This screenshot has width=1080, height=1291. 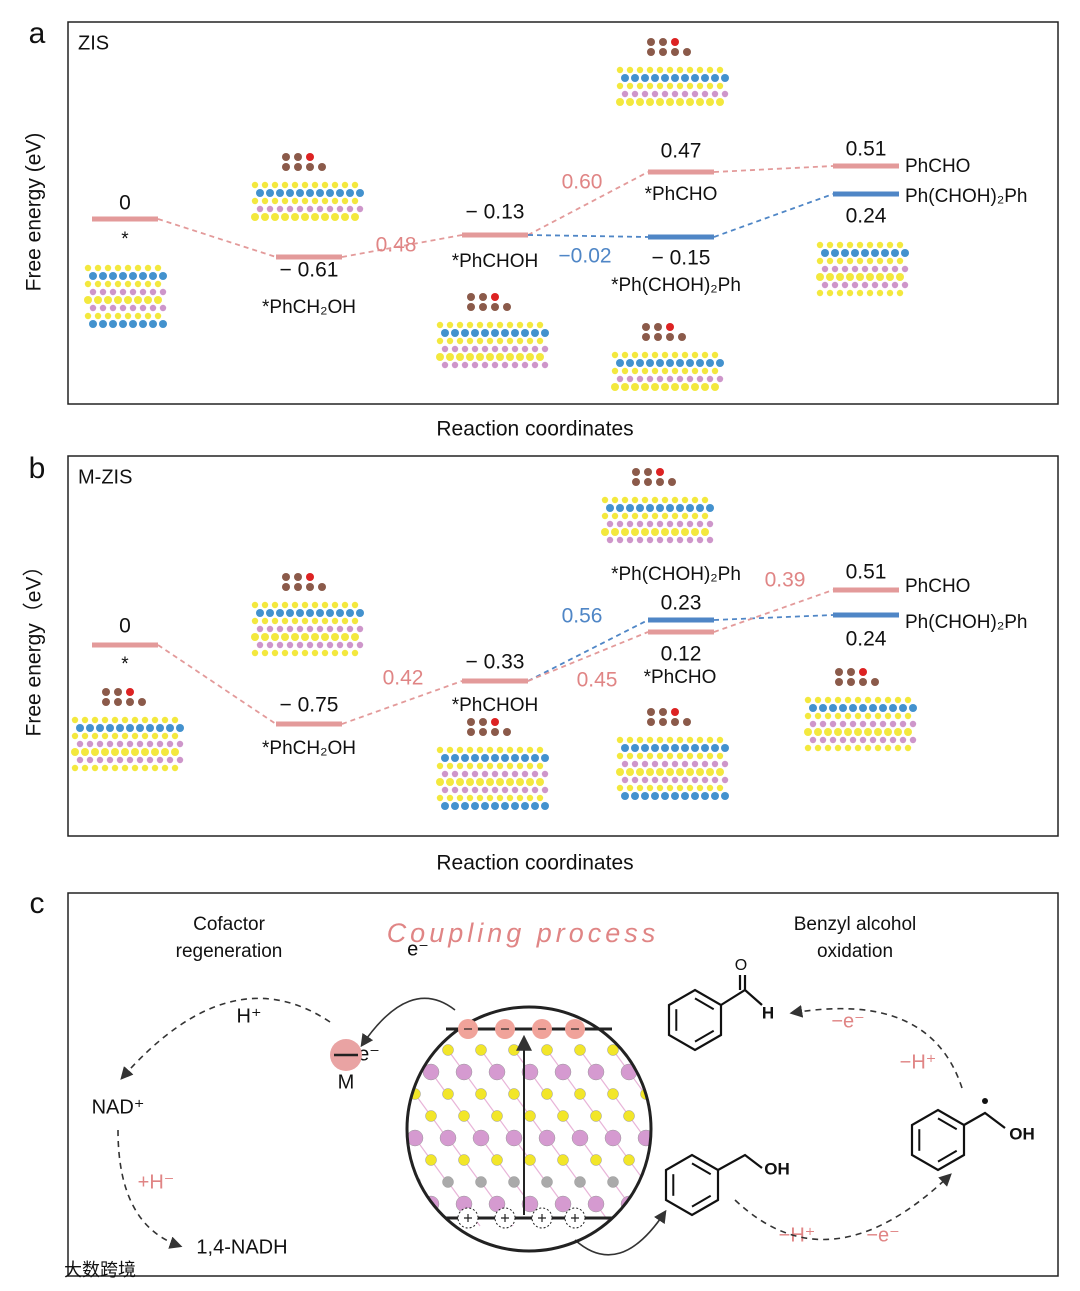 What do you see at coordinates (847, 1021) in the screenshot?
I see `annotation: −e⁻` at bounding box center [847, 1021].